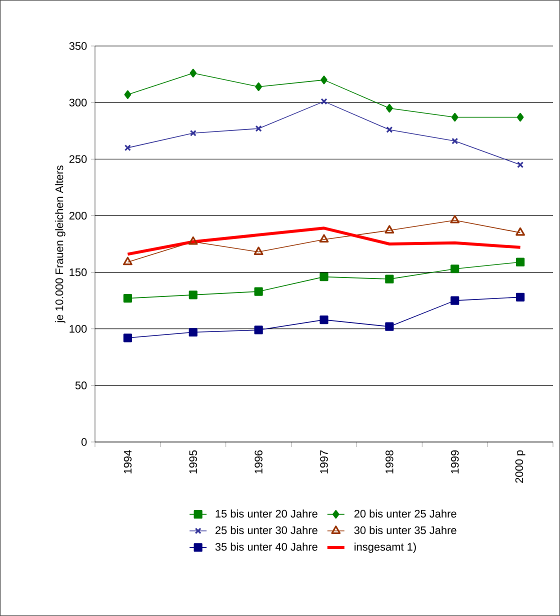 This screenshot has width=560, height=616. Describe the element at coordinates (78, 46) in the screenshot. I see `y-tick-label: 350` at that location.